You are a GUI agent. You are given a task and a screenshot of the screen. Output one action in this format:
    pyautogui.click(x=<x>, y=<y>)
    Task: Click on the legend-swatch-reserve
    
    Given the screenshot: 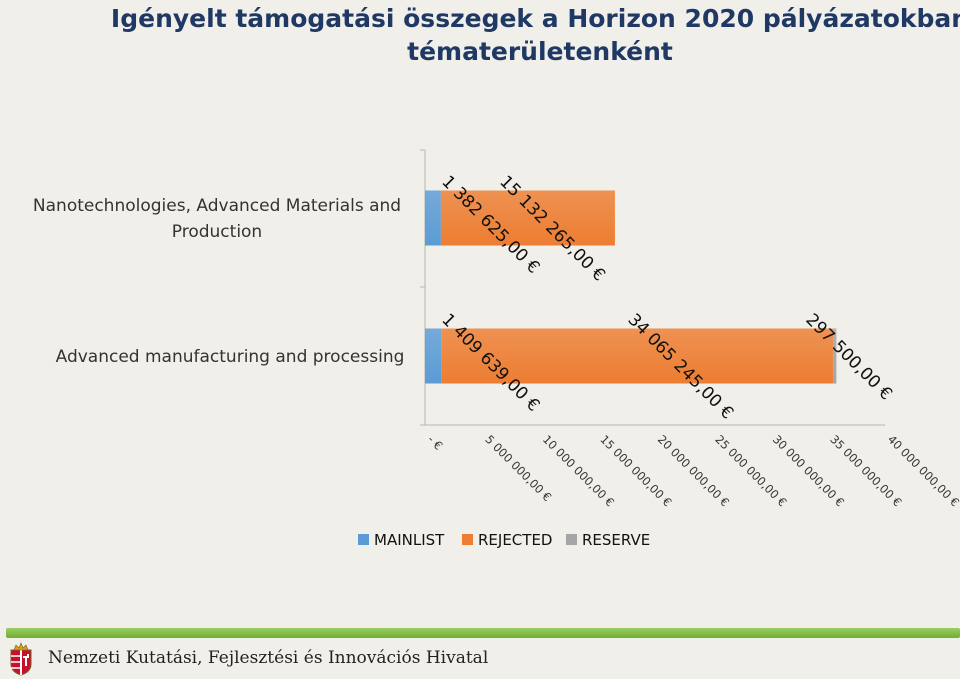 What is the action you would take?
    pyautogui.click(x=571, y=539)
    